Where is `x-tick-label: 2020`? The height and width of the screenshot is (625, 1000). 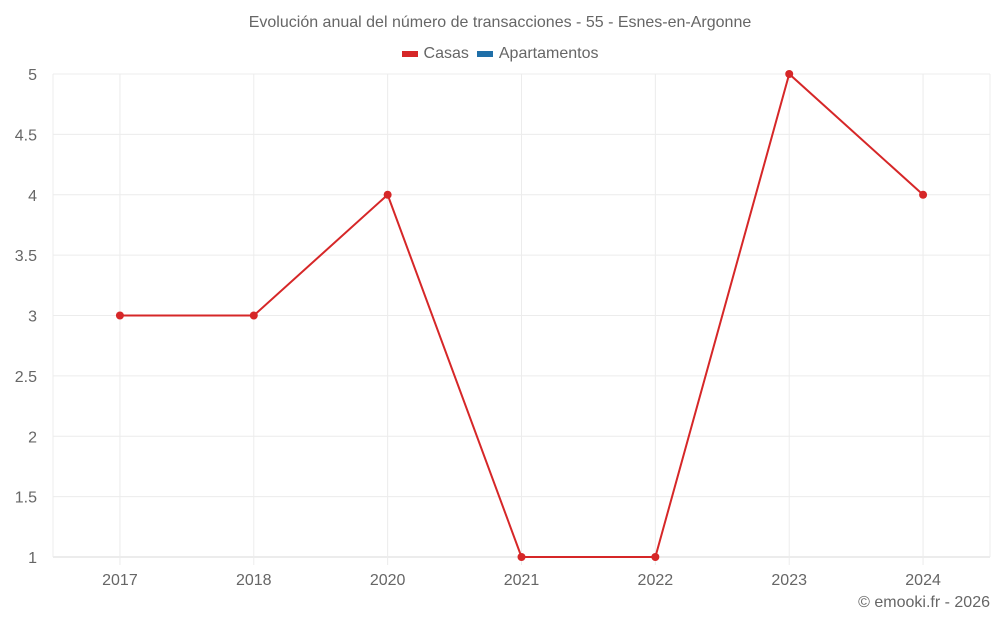
x-tick-label: 2020 is located at coordinates (388, 580).